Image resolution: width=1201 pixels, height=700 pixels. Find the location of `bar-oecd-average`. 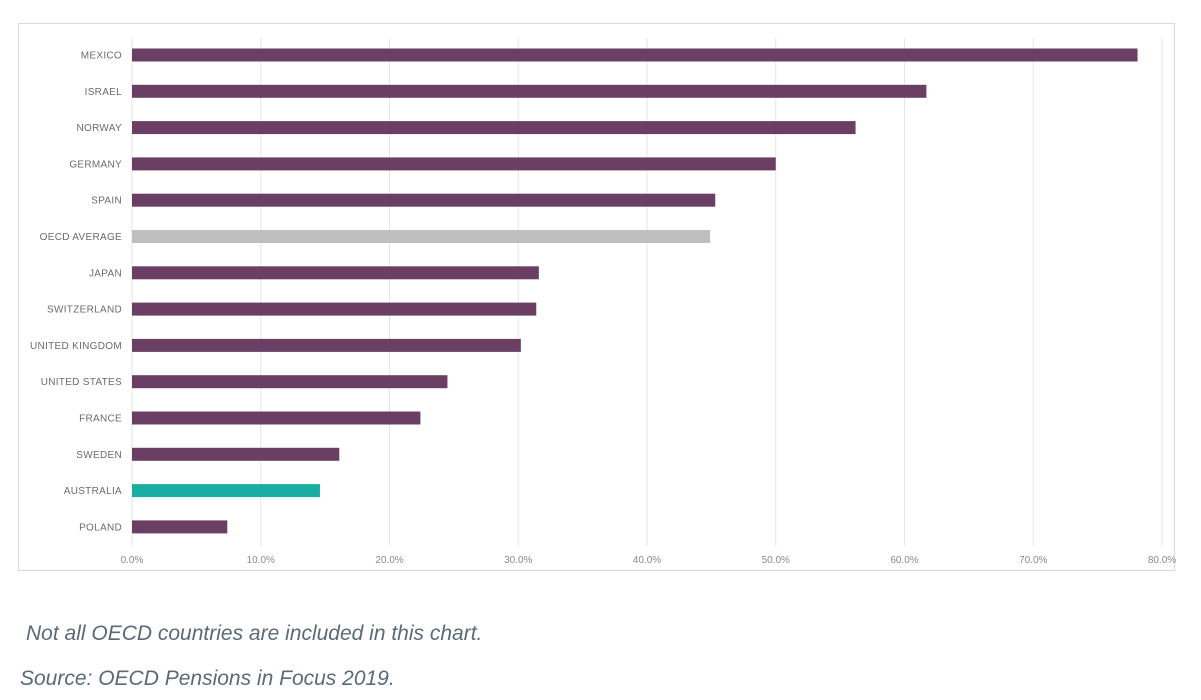

bar-oecd-average is located at coordinates (421, 236).